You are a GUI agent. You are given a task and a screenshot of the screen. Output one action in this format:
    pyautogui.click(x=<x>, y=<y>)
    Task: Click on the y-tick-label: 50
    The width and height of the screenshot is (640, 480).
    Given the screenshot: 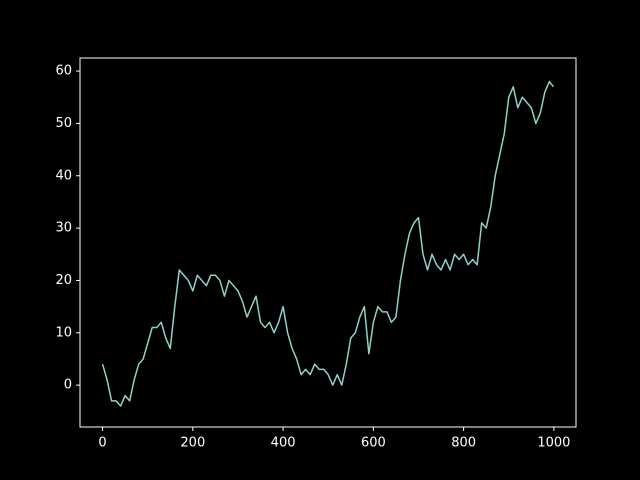 What is the action you would take?
    pyautogui.click(x=63, y=123)
    